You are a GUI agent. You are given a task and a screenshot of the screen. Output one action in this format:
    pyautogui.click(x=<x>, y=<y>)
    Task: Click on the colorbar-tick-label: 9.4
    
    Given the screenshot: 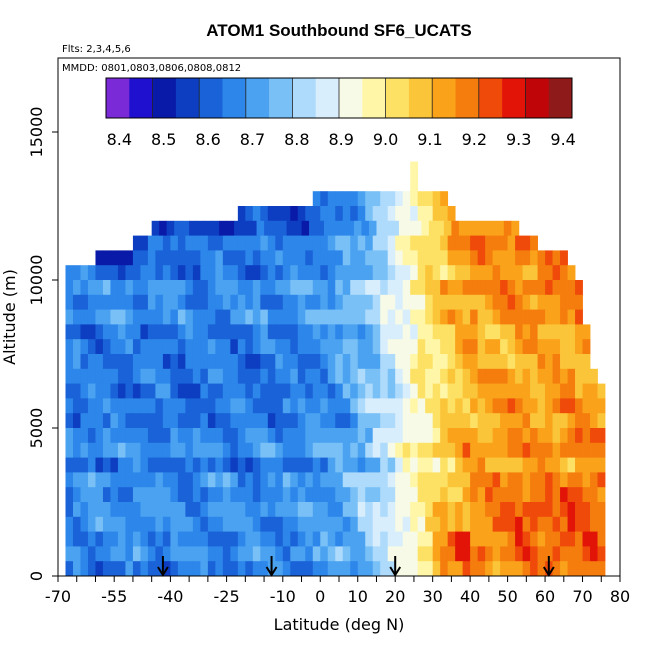 What is the action you would take?
    pyautogui.click(x=562, y=139)
    